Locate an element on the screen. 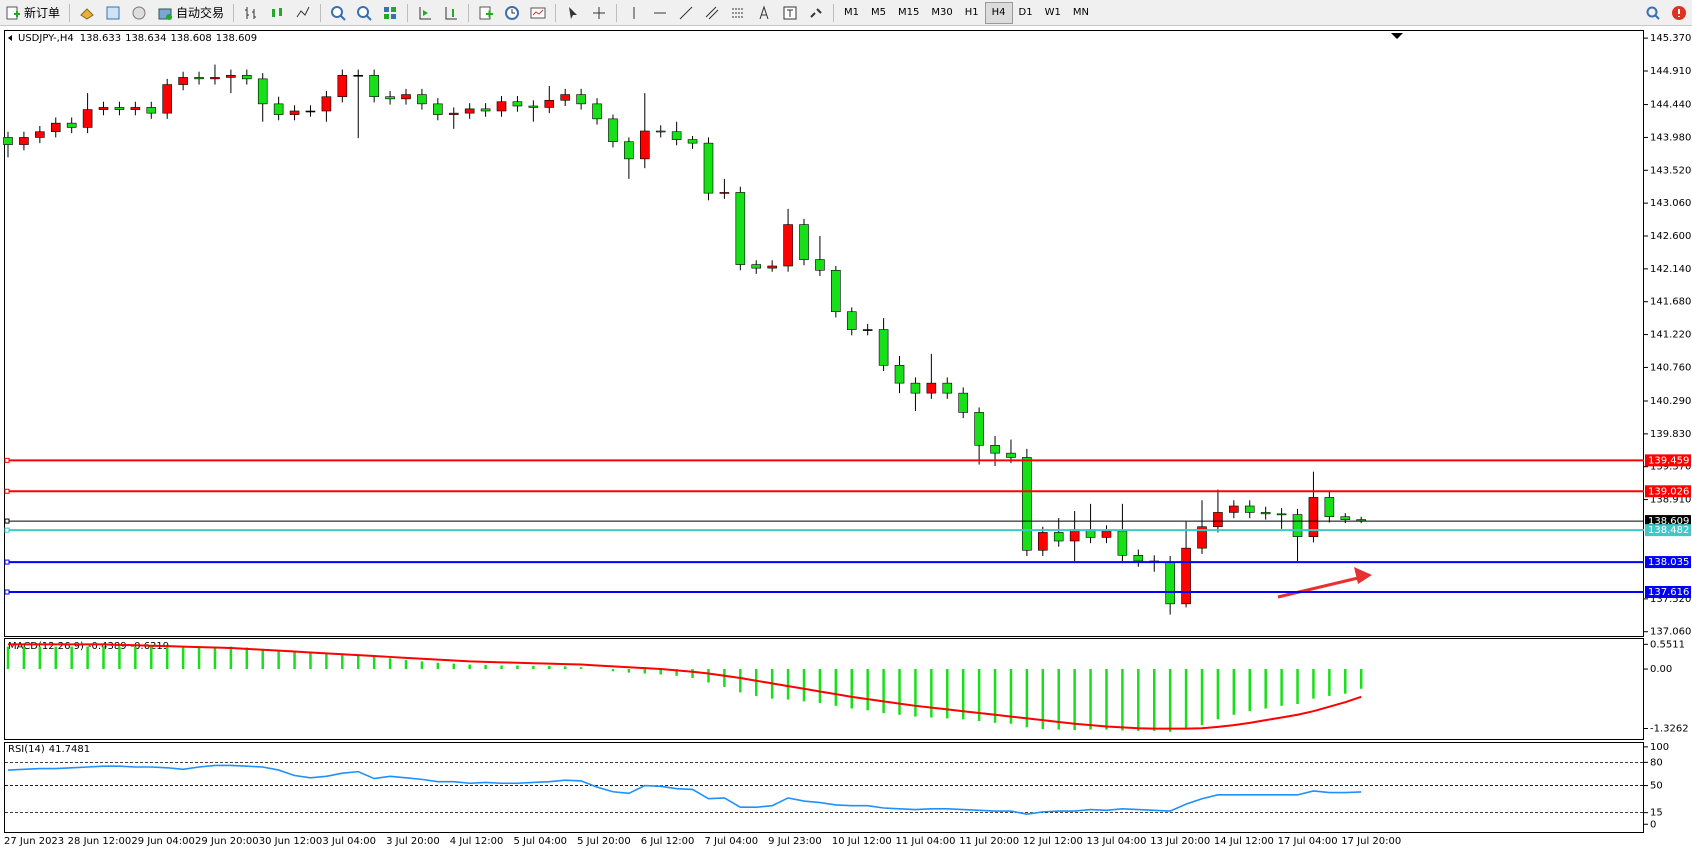 The width and height of the screenshot is (1692, 852). macd-name: MACD(12,26,9) is located at coordinates (46, 646).